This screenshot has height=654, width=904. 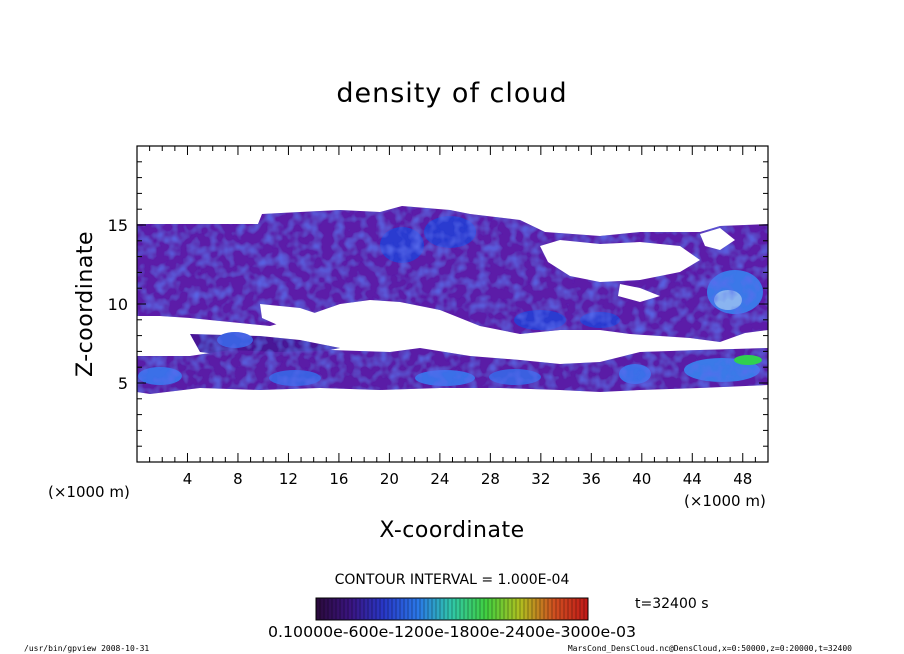 What do you see at coordinates (118, 225) in the screenshot?
I see `y-tick-label: 15` at bounding box center [118, 225].